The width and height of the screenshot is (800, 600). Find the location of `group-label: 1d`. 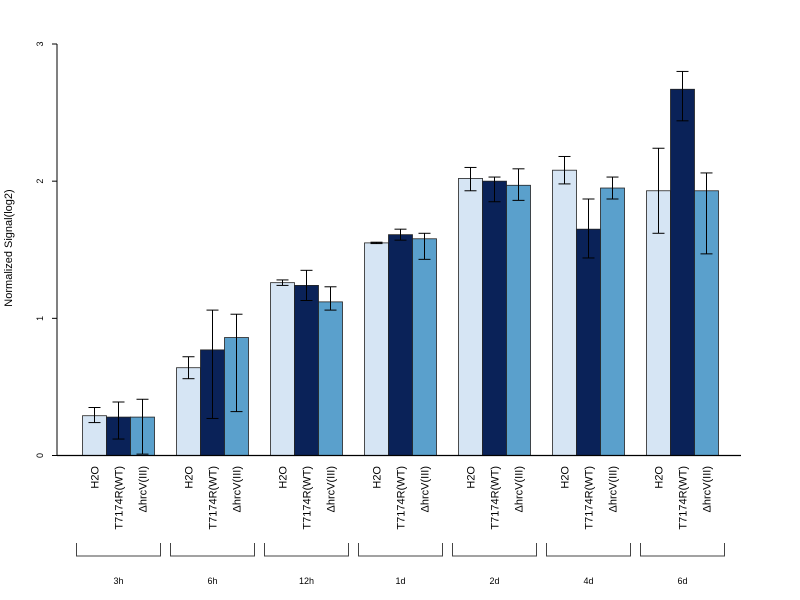

group-label: 1d is located at coordinates (400, 581).